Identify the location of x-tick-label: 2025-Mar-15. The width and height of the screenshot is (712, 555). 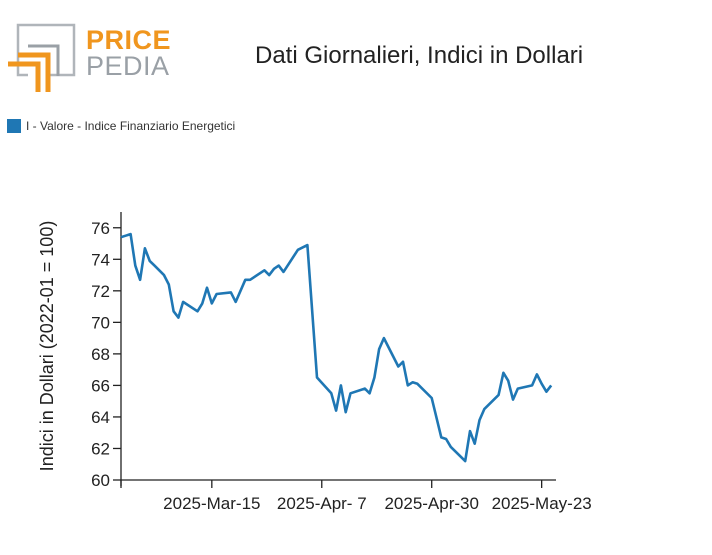
(211, 503).